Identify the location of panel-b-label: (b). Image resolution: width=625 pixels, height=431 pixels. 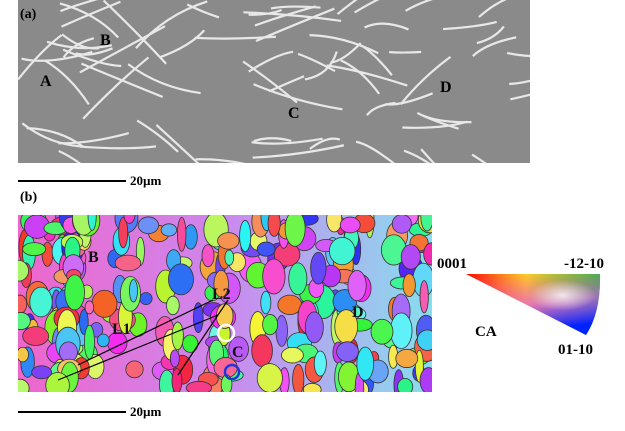
(29, 197).